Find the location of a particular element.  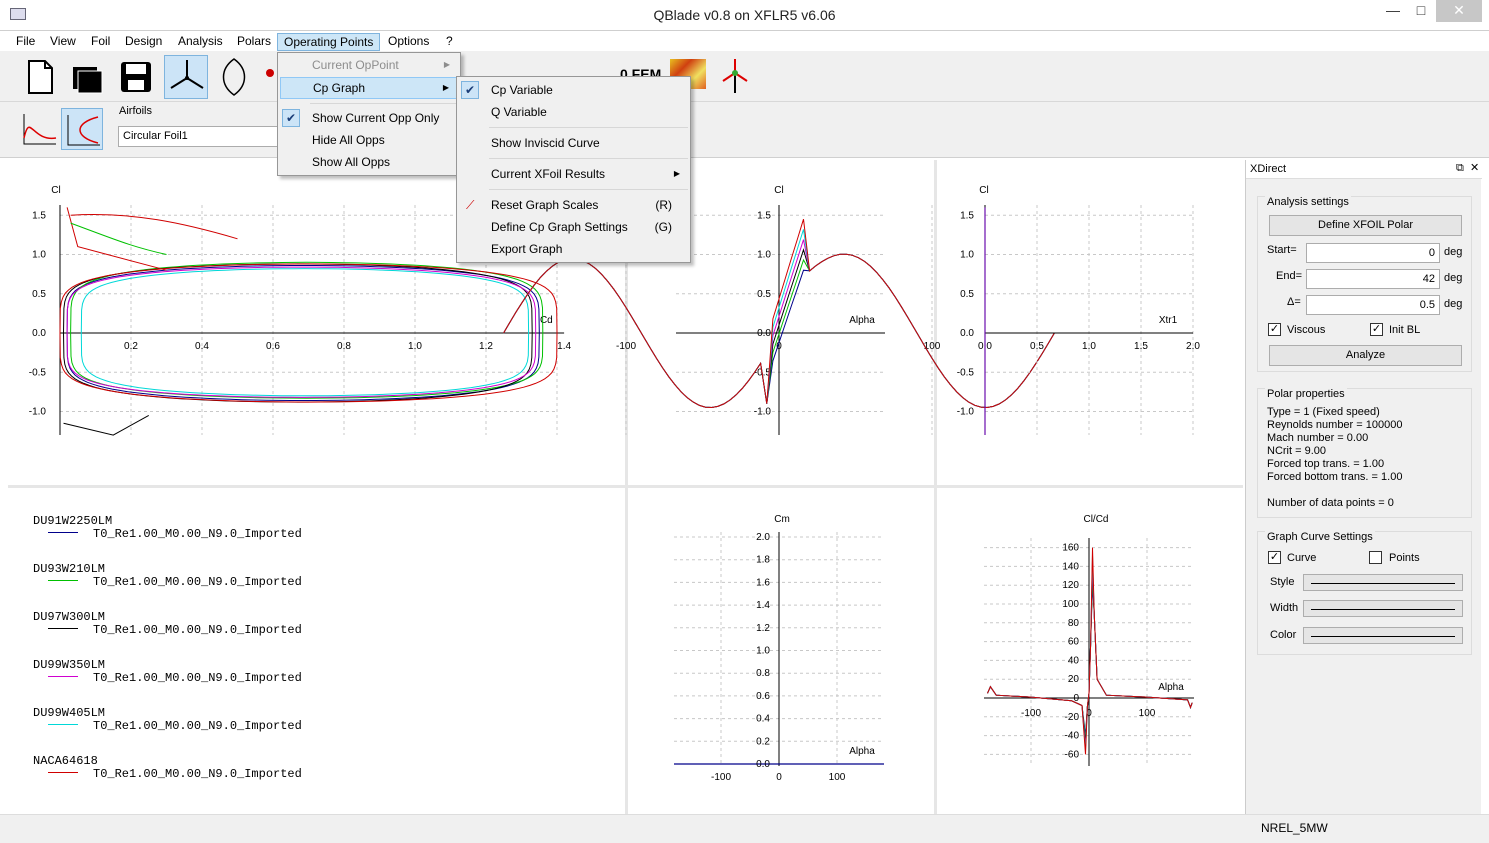

y-tick-label: 0.8 is located at coordinates (763, 673).